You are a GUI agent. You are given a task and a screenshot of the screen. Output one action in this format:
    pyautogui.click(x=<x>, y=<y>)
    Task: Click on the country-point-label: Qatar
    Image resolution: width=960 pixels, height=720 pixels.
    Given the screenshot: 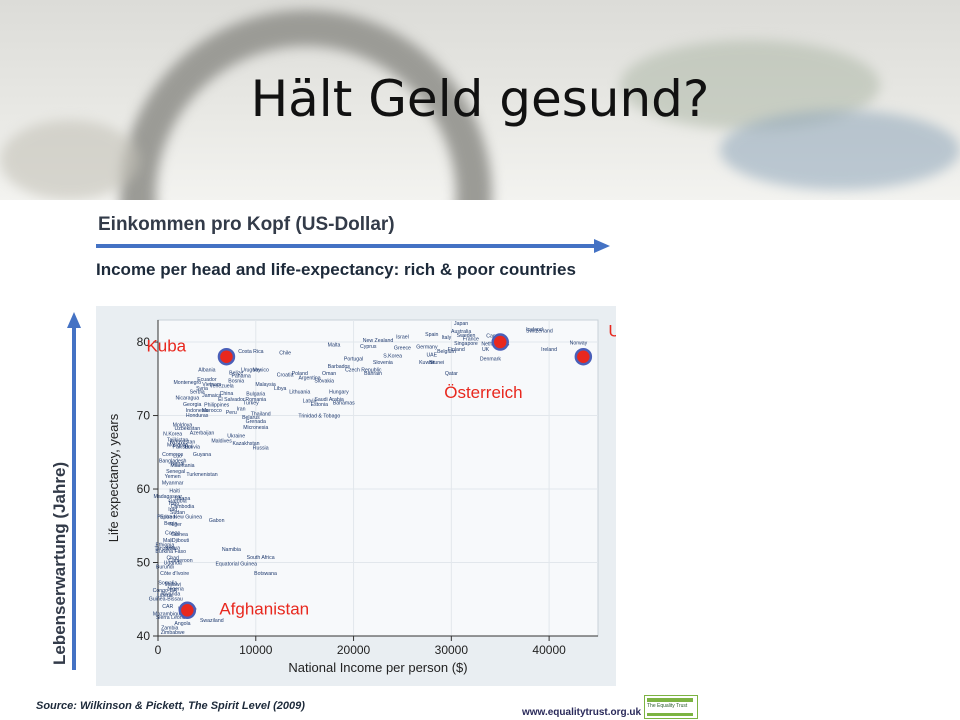 What is the action you would take?
    pyautogui.click(x=451, y=374)
    